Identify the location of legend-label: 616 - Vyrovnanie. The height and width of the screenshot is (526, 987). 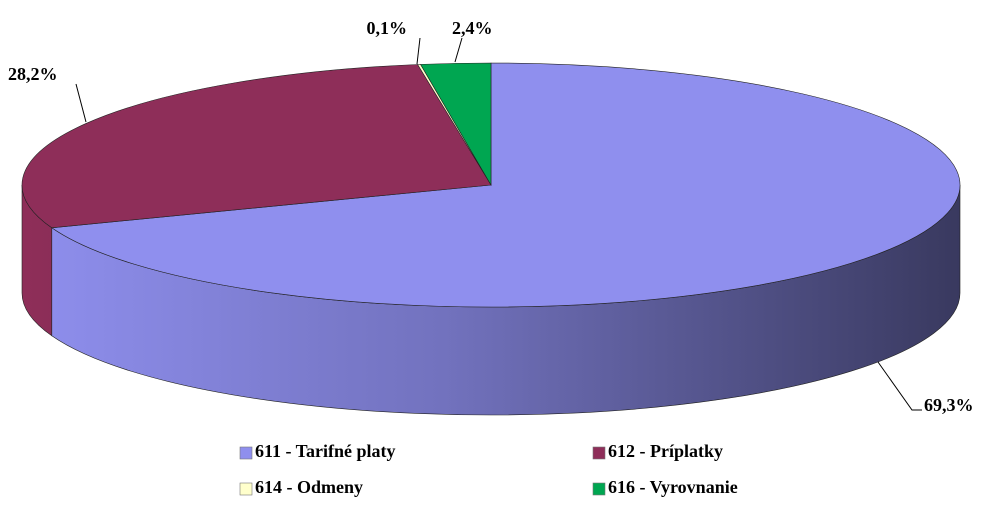
(673, 487).